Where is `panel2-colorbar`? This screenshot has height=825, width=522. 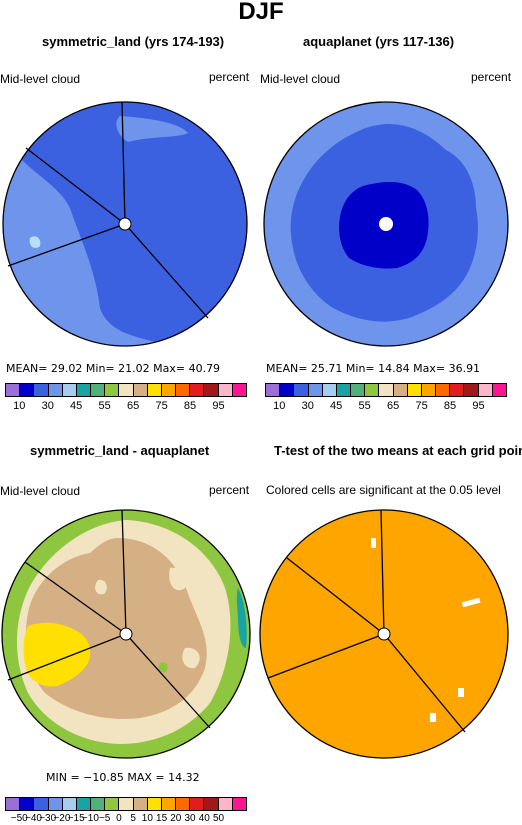 panel2-colorbar is located at coordinates (386, 390).